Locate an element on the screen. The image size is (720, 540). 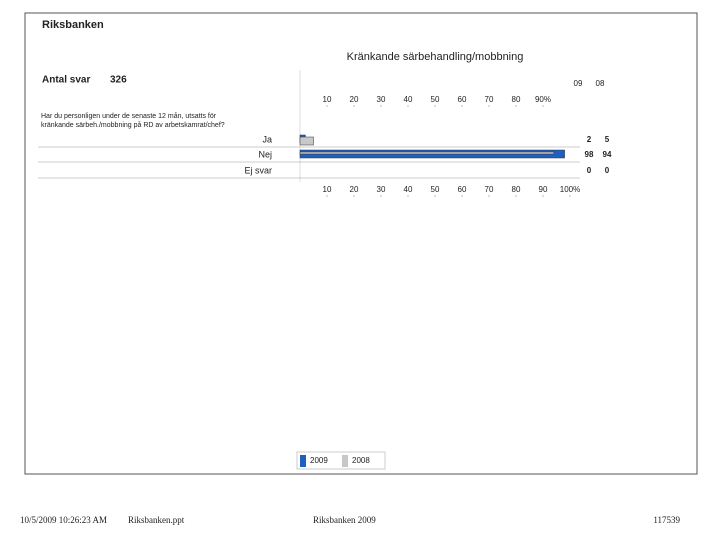
x-tick-label: 100% is located at coordinates (570, 189).